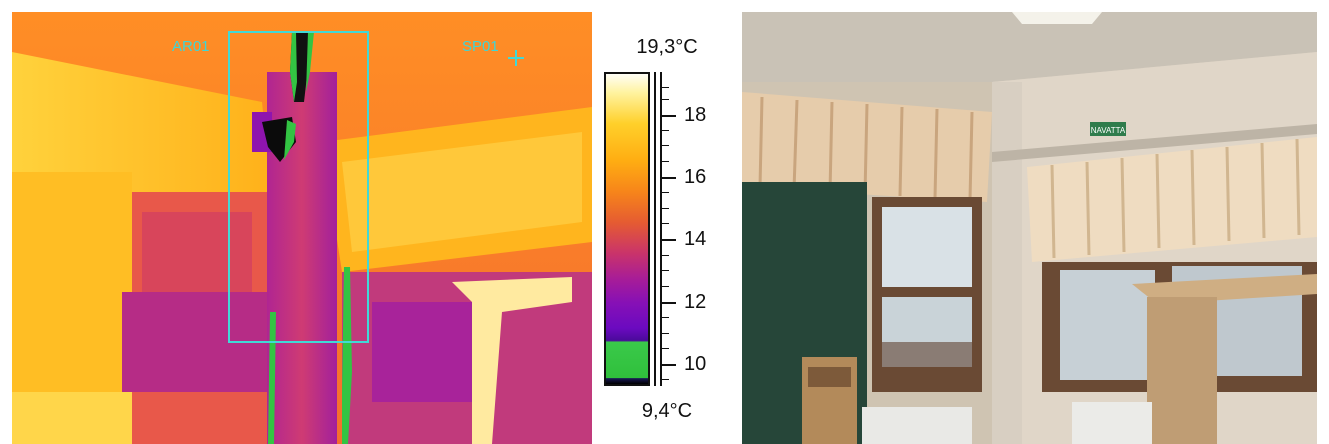  I want to click on color-bar, so click(627, 229).